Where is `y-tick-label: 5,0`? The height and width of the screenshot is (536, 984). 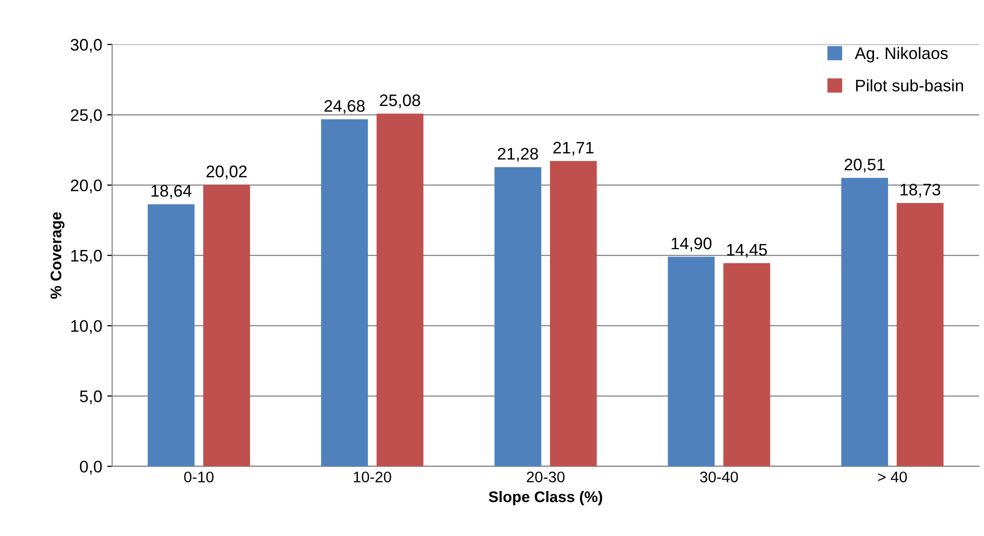
y-tick-label: 5,0 is located at coordinates (91, 397).